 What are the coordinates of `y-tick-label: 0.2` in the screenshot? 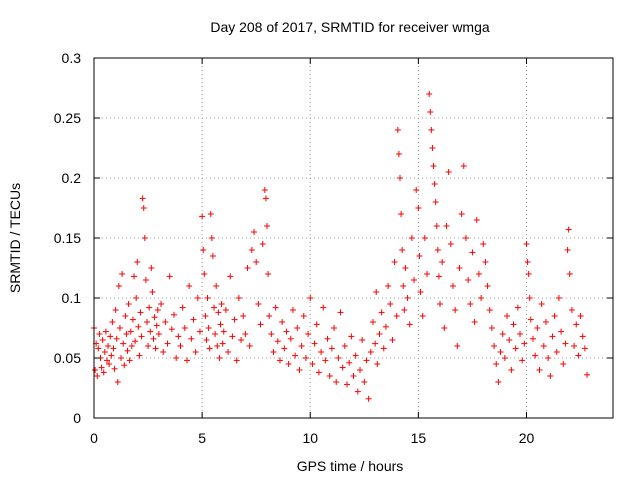 It's located at (72, 178).